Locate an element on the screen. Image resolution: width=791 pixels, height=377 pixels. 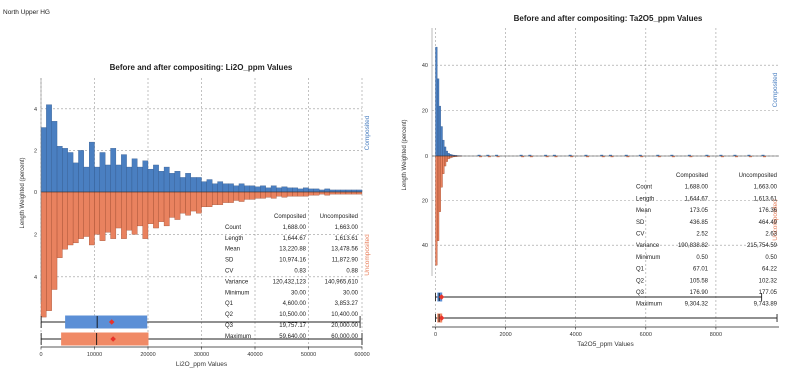
stats-row-label: CV is located at coordinates (229, 272).